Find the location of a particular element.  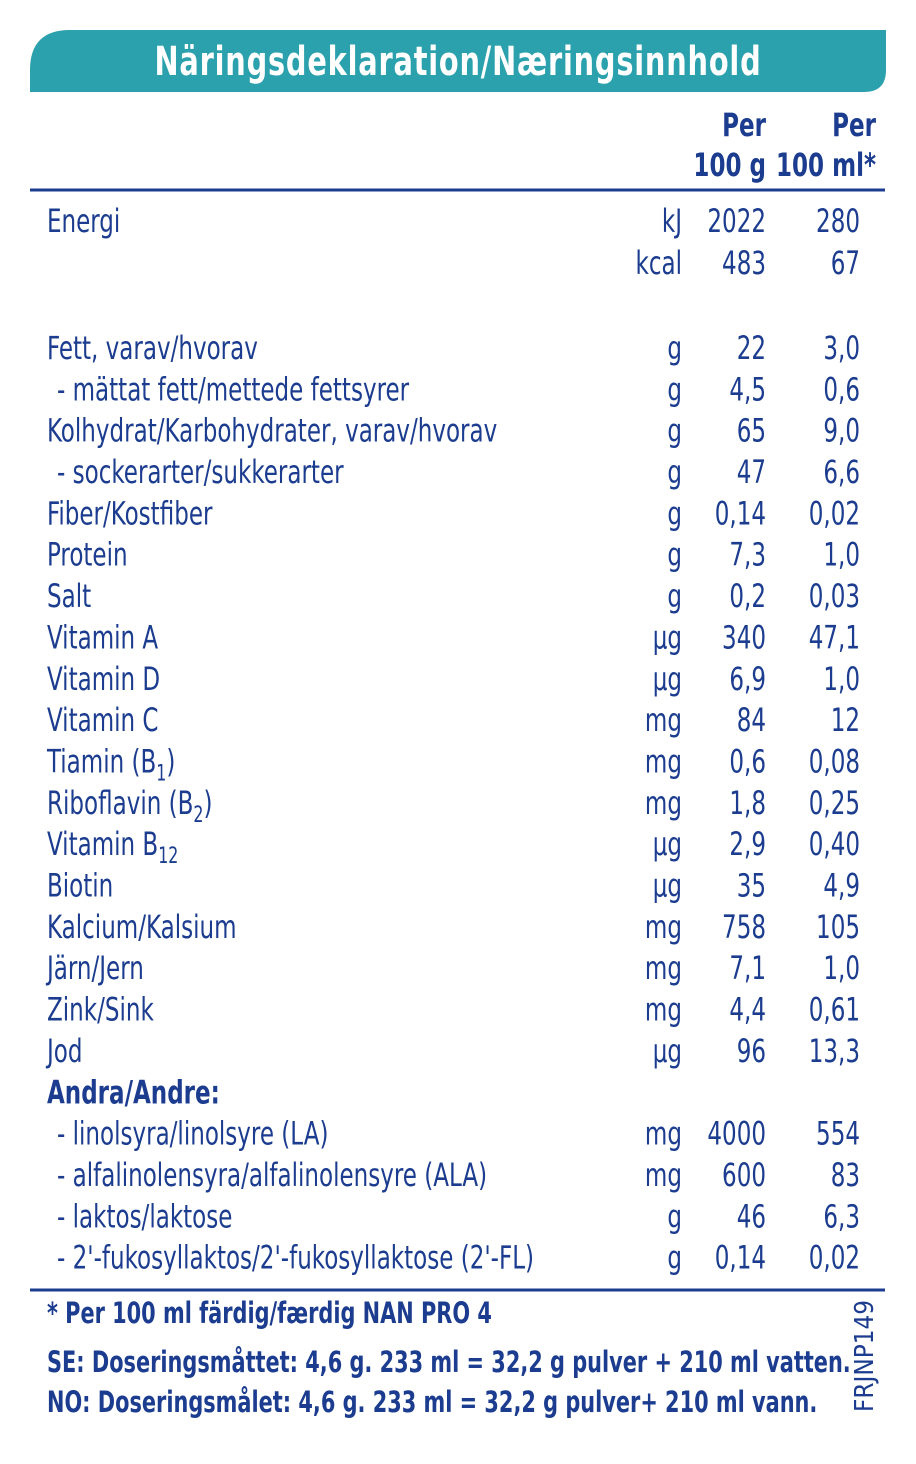

column-header: 100 g is located at coordinates (729, 165).